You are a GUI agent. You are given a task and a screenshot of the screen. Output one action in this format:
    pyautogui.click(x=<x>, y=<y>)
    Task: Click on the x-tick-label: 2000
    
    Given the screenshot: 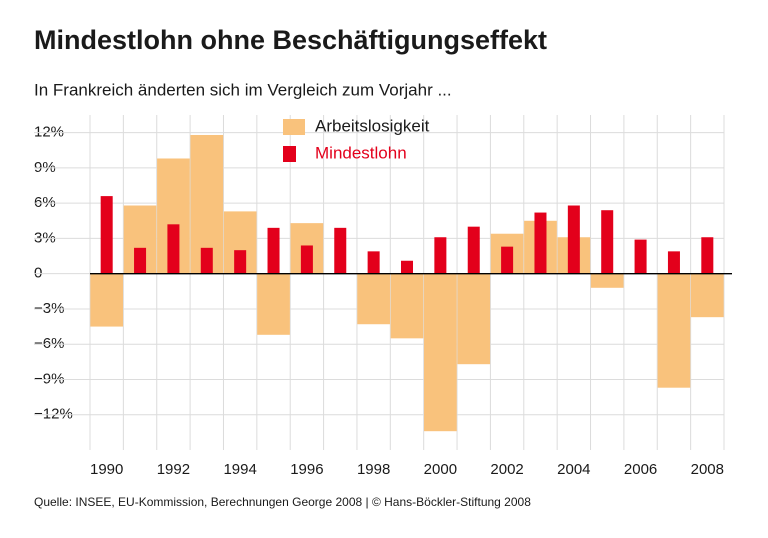 What is the action you would take?
    pyautogui.click(x=440, y=469)
    